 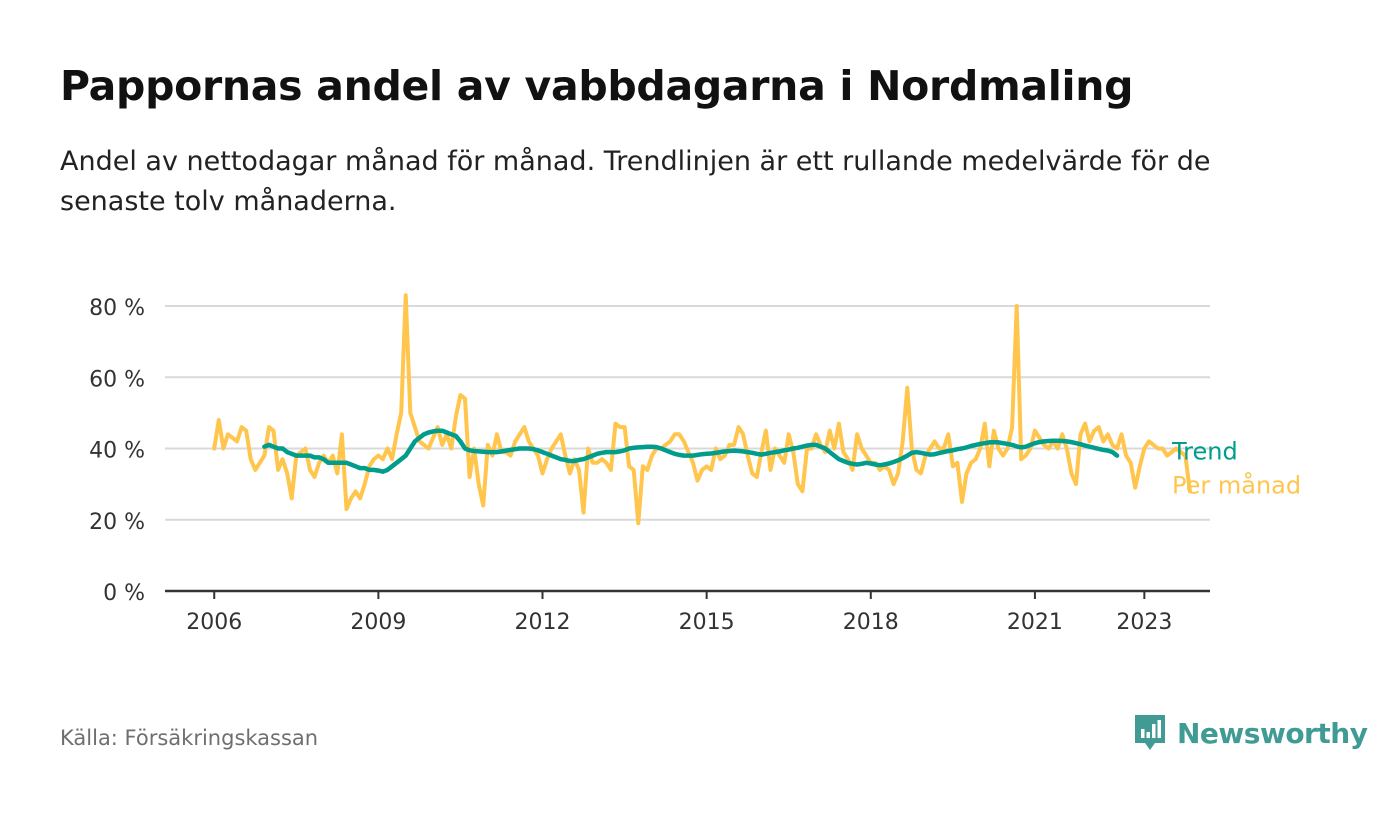 I want to click on series-line-trend, so click(x=691, y=451).